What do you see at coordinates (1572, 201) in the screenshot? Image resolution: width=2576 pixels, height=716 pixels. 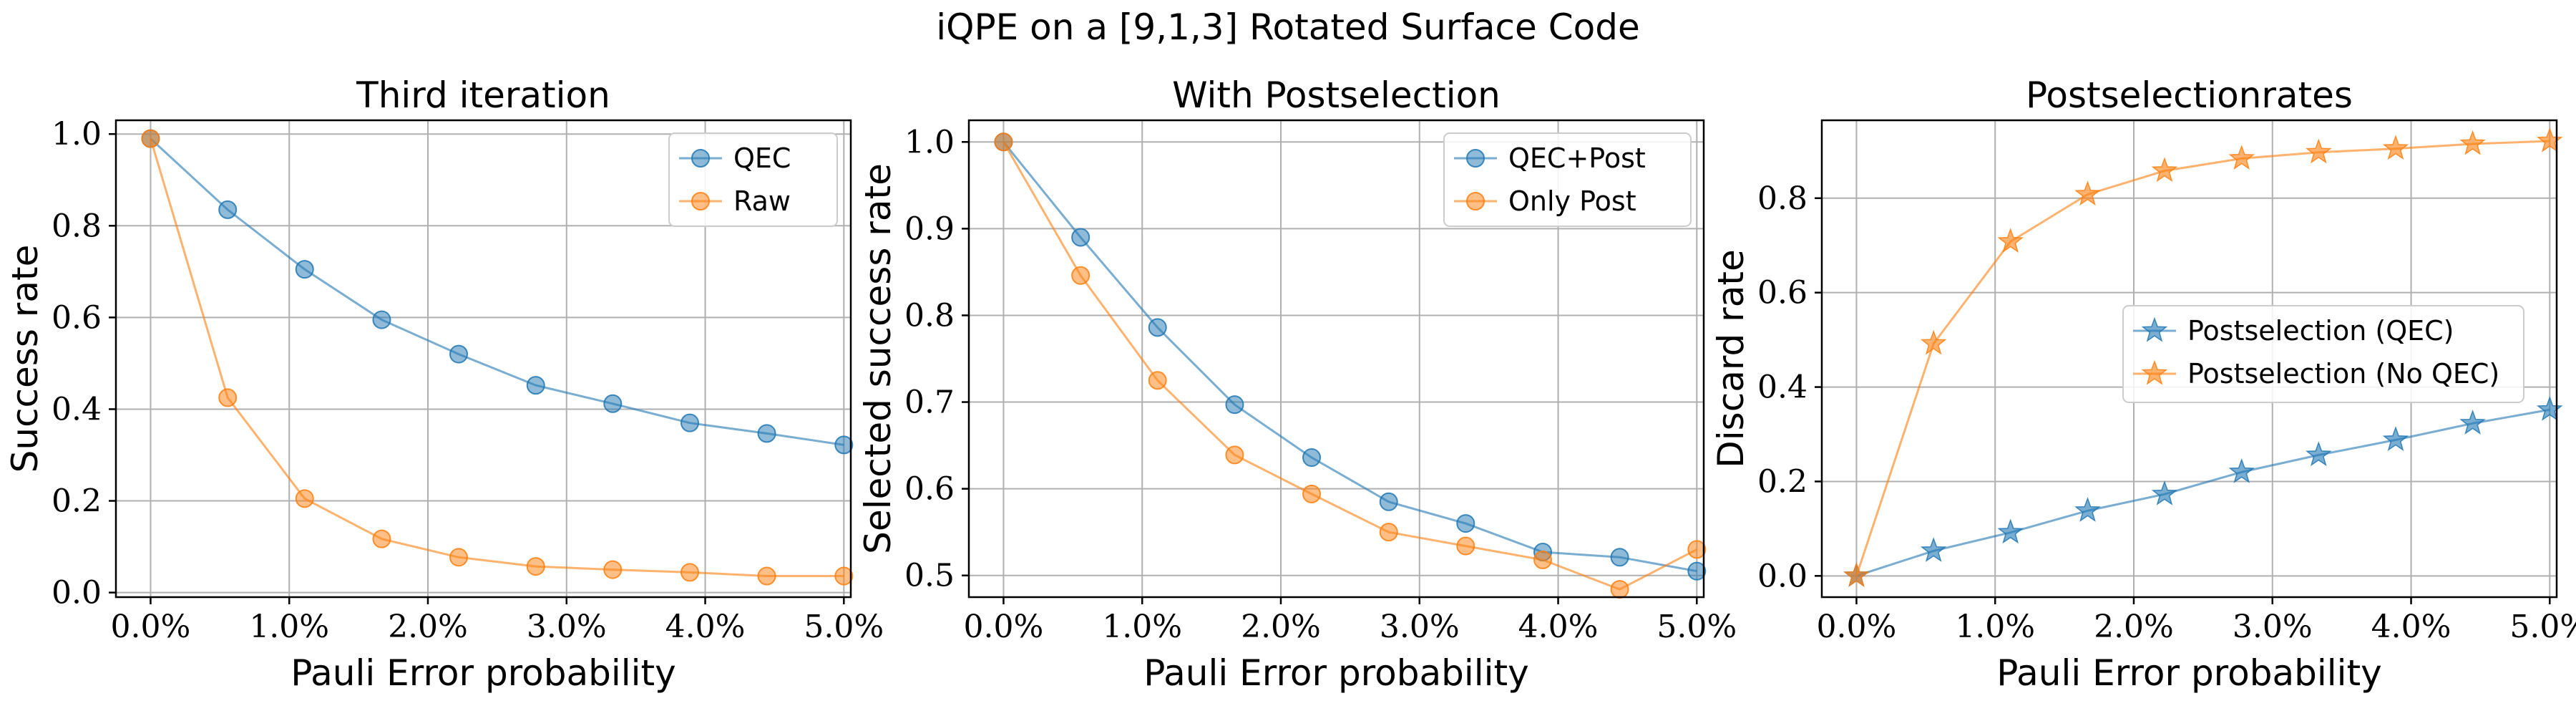 I see `legend-label: Only Post` at bounding box center [1572, 201].